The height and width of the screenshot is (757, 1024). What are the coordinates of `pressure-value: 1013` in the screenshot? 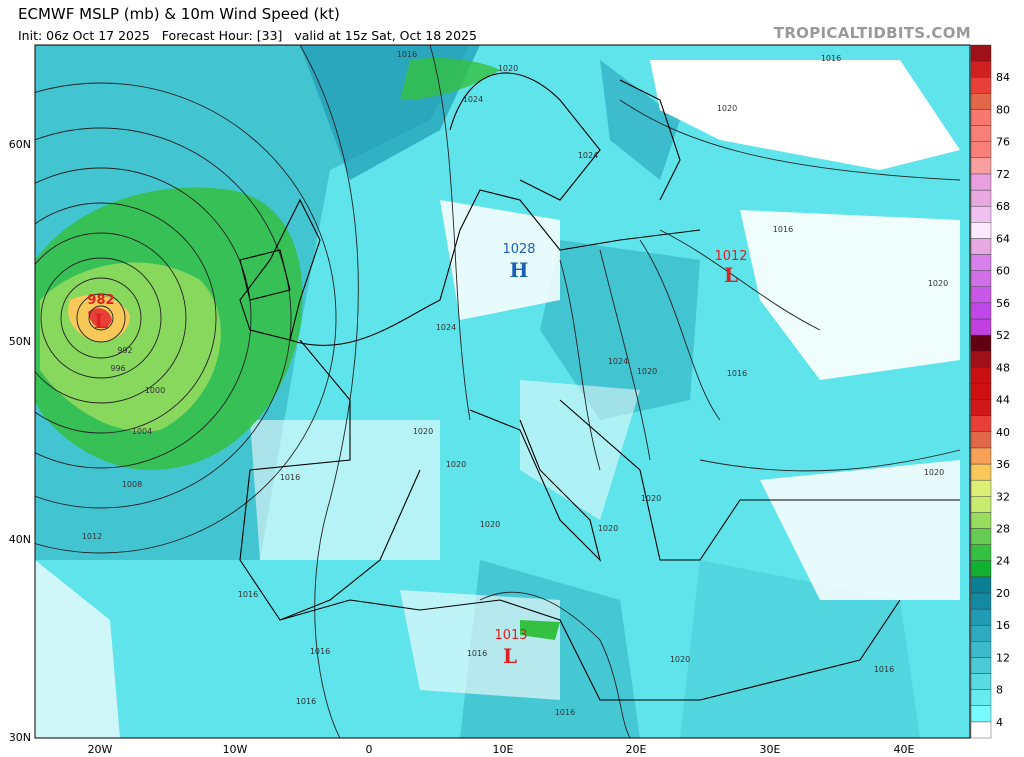 It's located at (510, 635).